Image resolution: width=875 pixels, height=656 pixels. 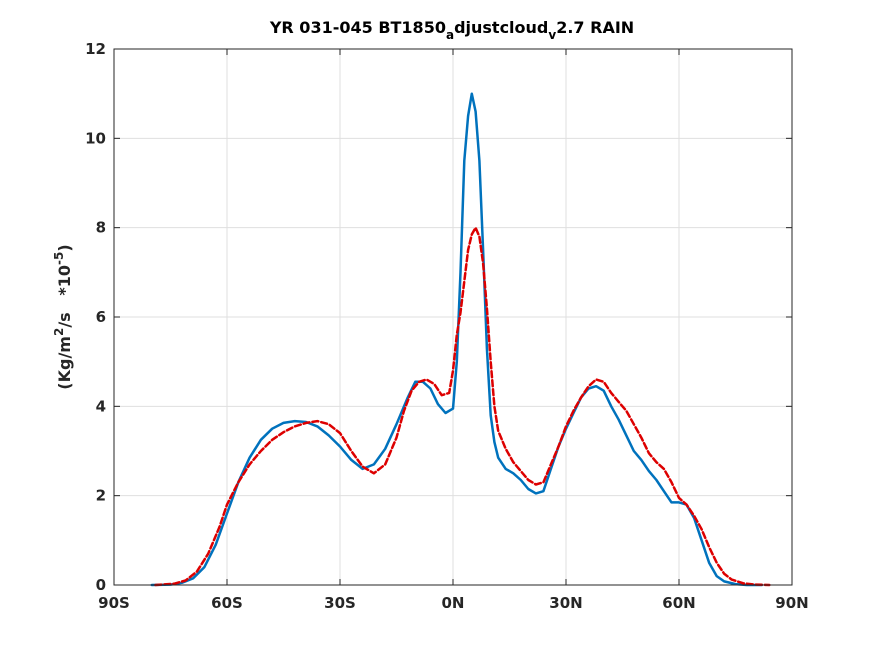 I want to click on ylabel-units-close: ), so click(x=64, y=247).